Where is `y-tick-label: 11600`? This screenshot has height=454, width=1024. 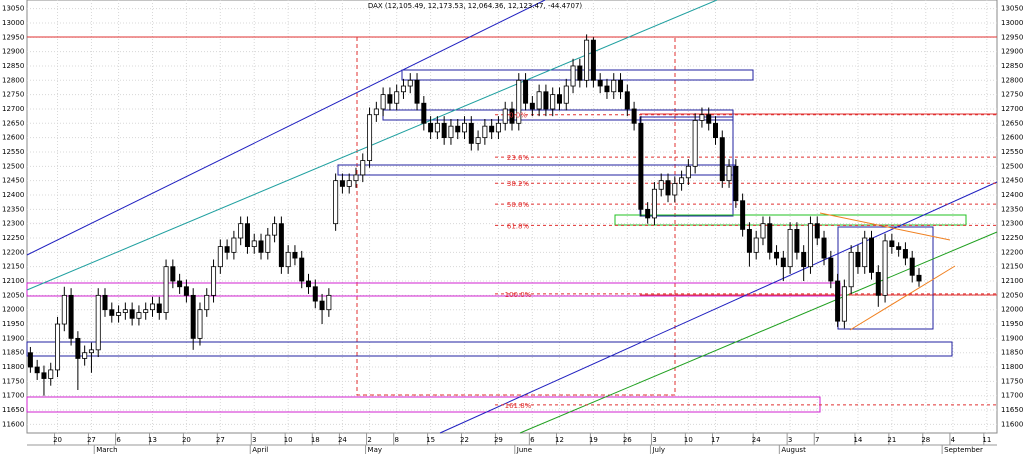
y-tick-label: 11600 is located at coordinates (13, 424).